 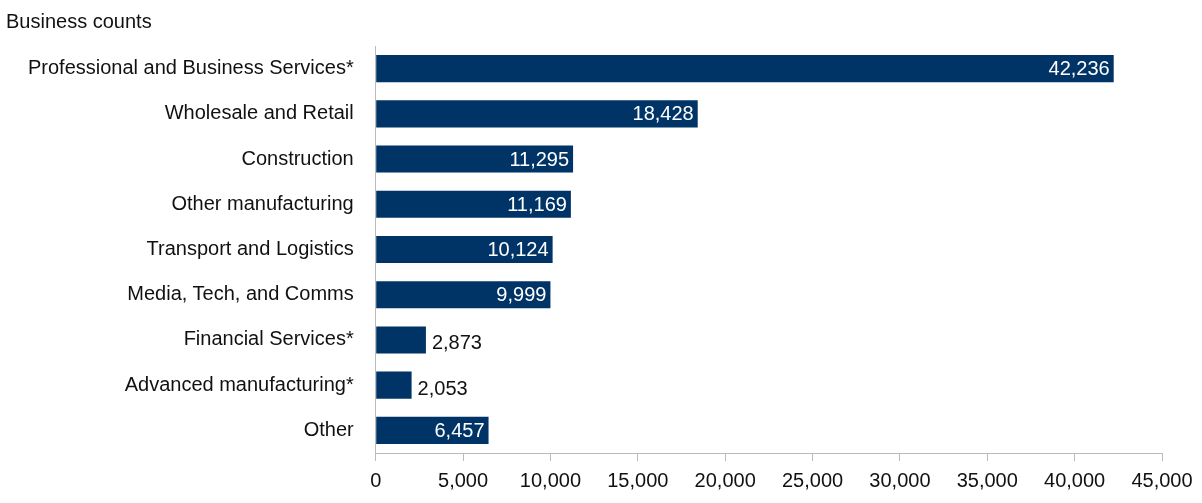 I want to click on data-label: 9,999, so click(x=521, y=294).